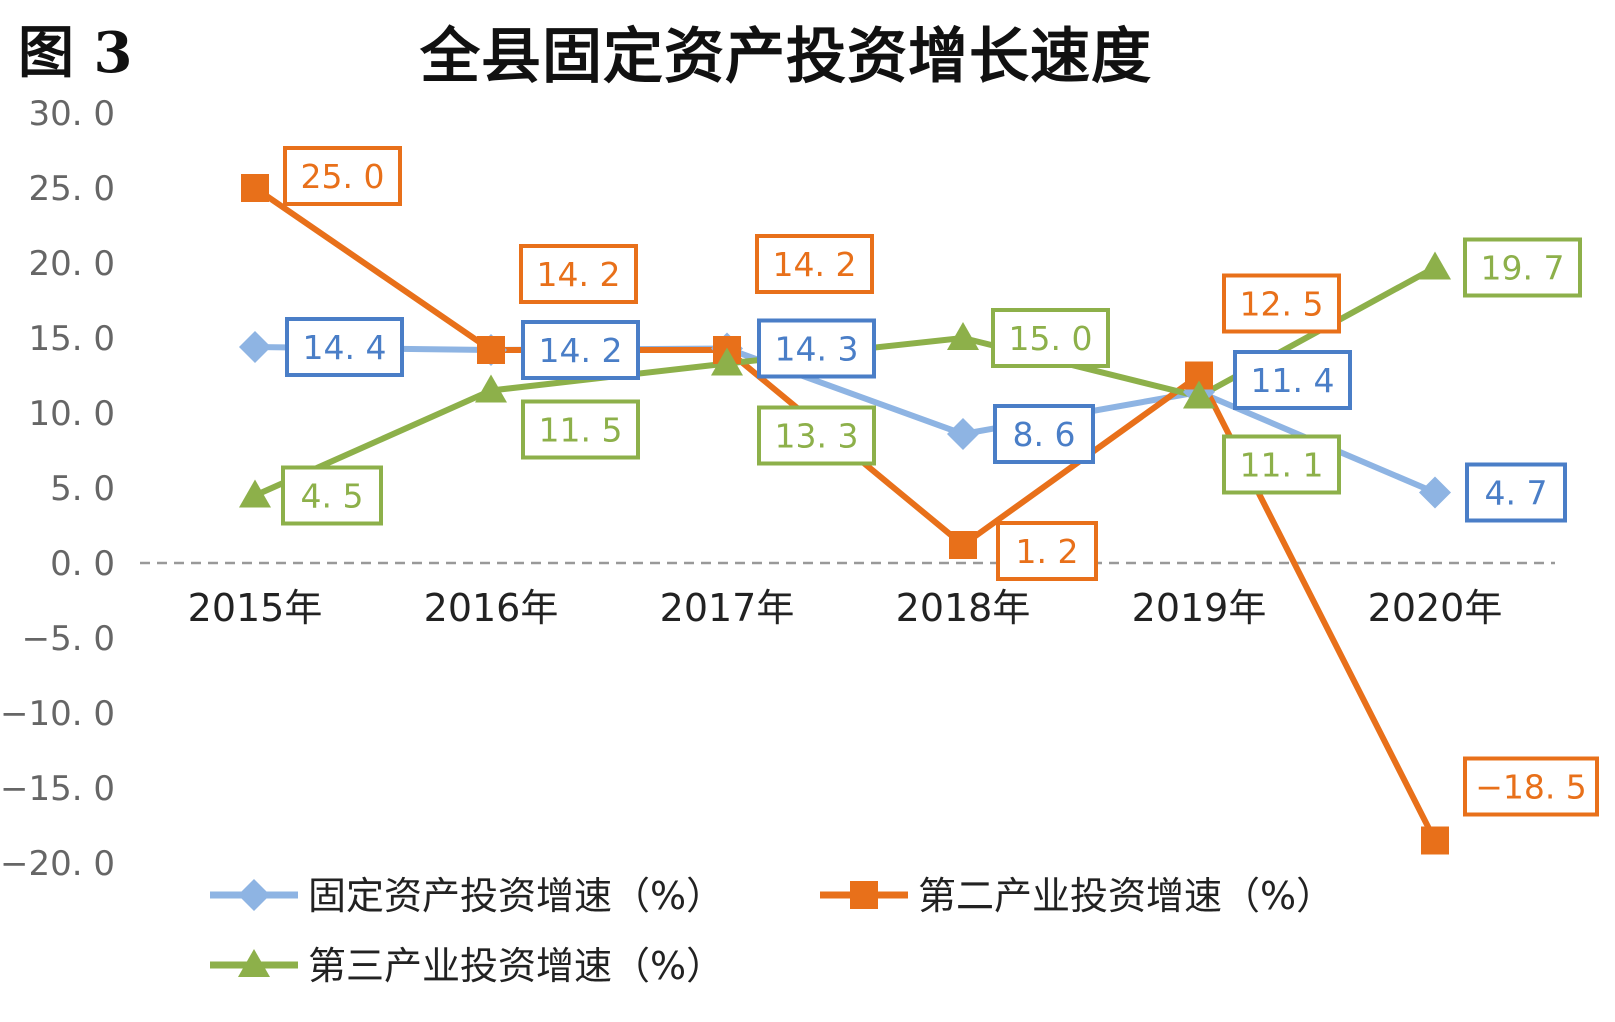 The height and width of the screenshot is (1022, 1615). Describe the element at coordinates (255, 608) in the screenshot. I see `x-tick-label: 2015年` at that location.